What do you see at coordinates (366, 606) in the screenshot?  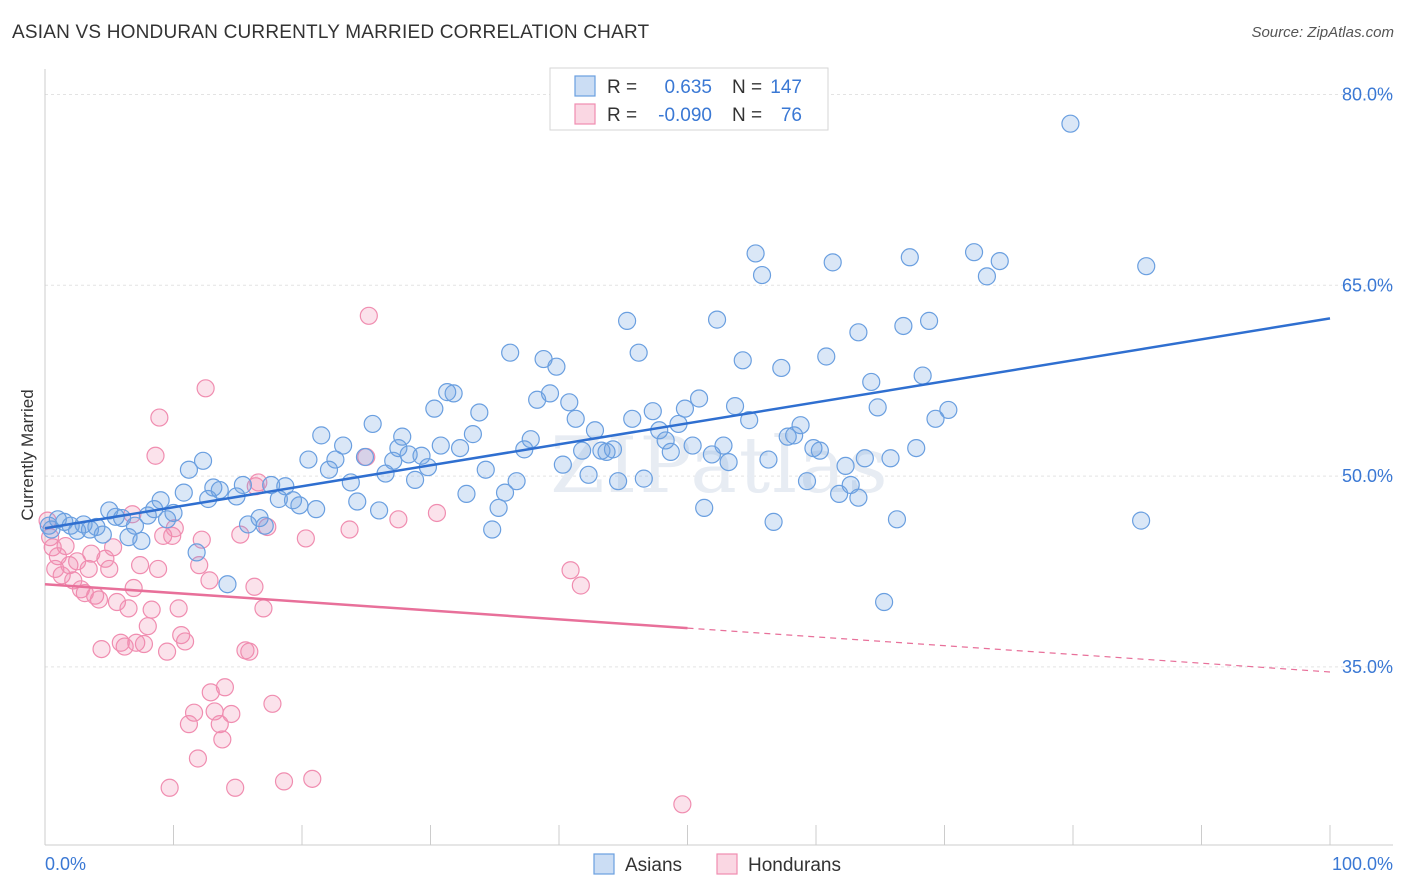 I see `hondurans-trend-line` at bounding box center [366, 606].